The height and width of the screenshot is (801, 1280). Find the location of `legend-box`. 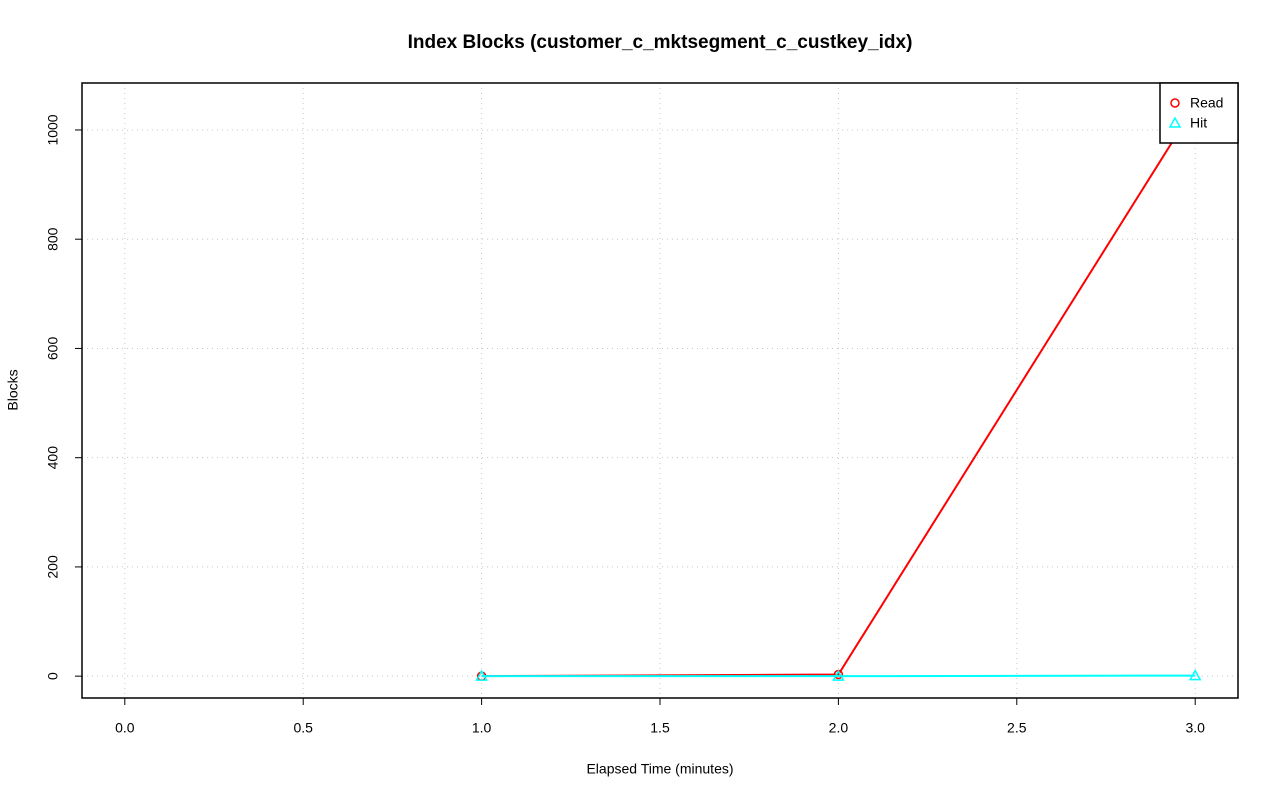

legend-box is located at coordinates (1199, 113).